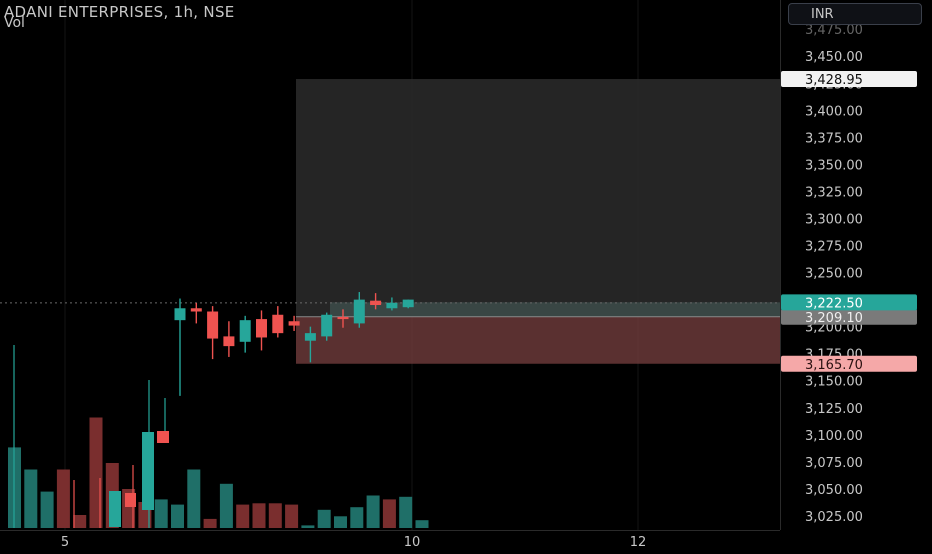 This screenshot has width=932, height=554. What do you see at coordinates (834, 192) in the screenshot?
I see `price-tick-label: 3,325.00` at bounding box center [834, 192].